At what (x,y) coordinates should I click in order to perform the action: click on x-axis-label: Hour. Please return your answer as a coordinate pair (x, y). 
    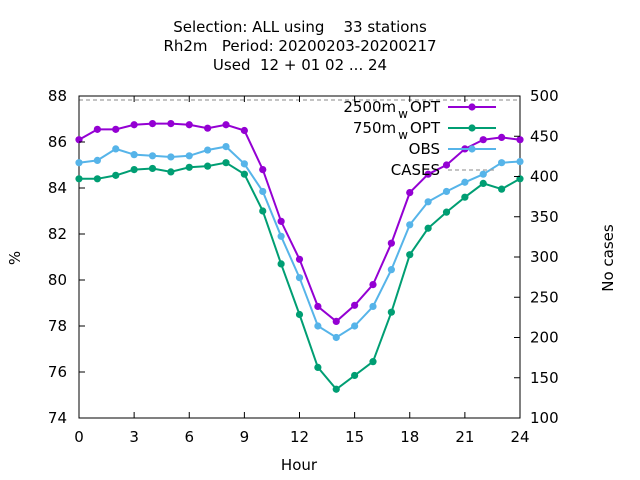
    Looking at the image, I should click on (299, 465).